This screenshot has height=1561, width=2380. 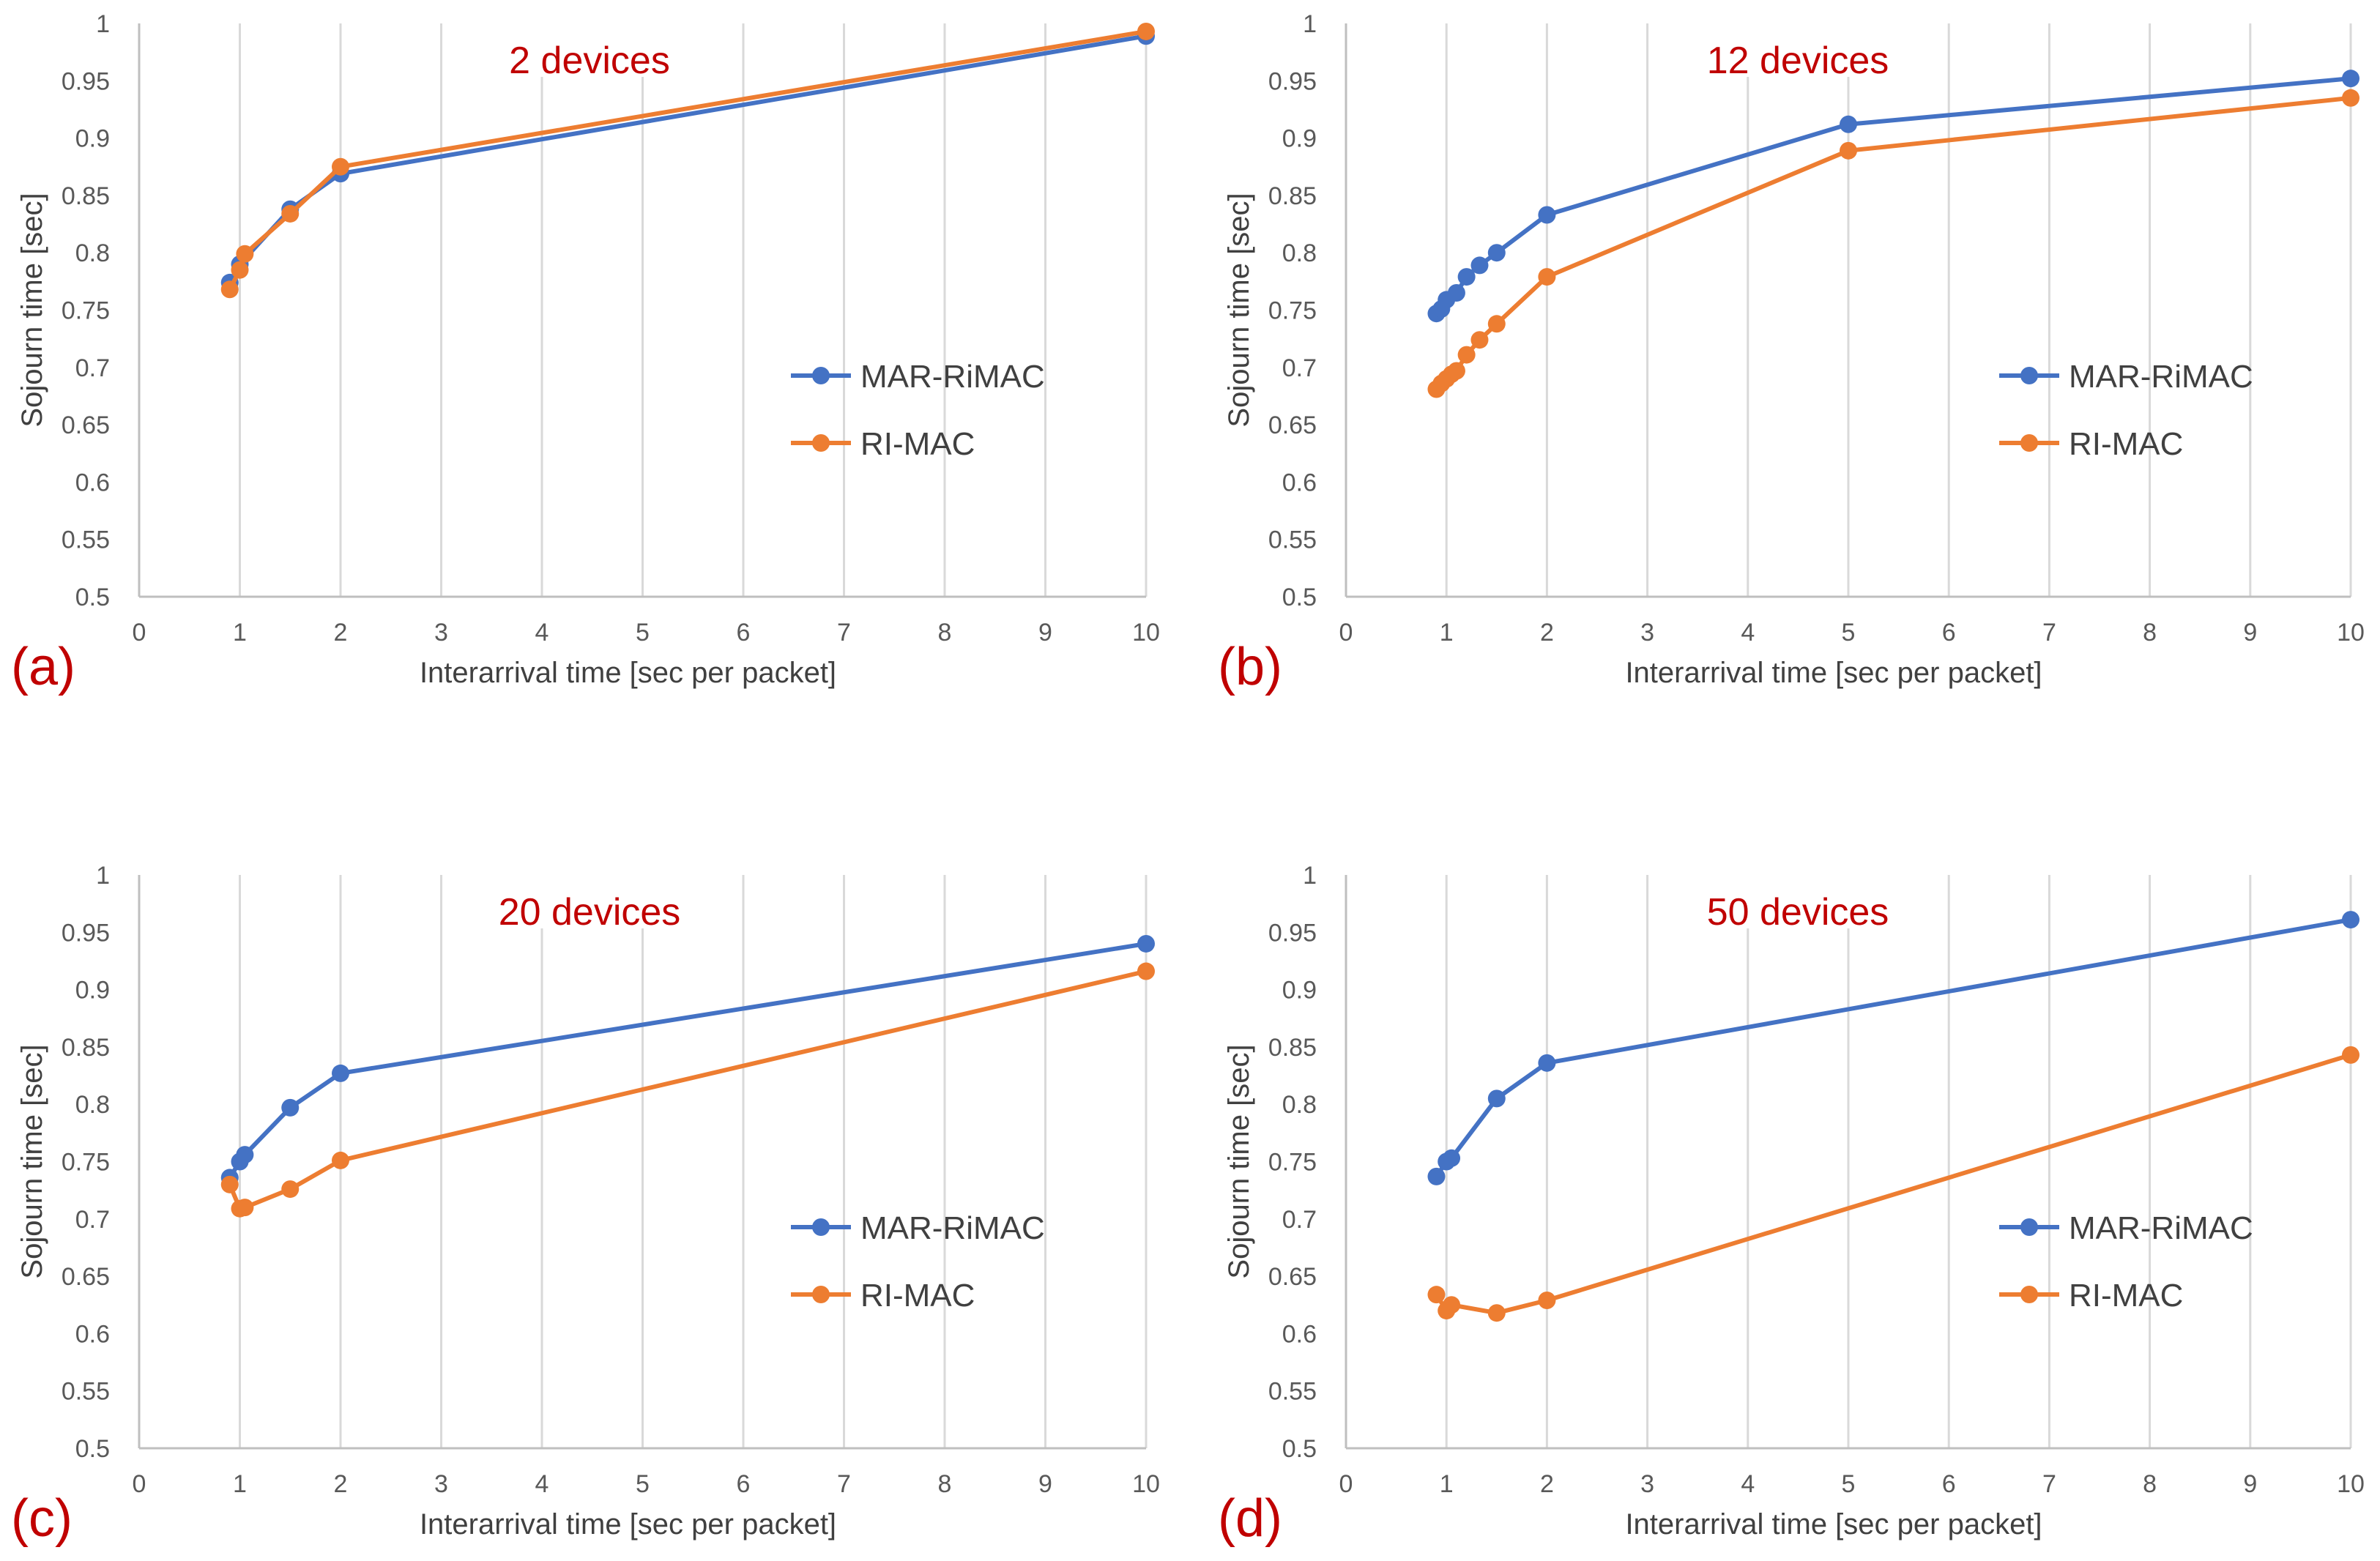 What do you see at coordinates (1798, 61) in the screenshot?
I see `chart-title: 12 devices` at bounding box center [1798, 61].